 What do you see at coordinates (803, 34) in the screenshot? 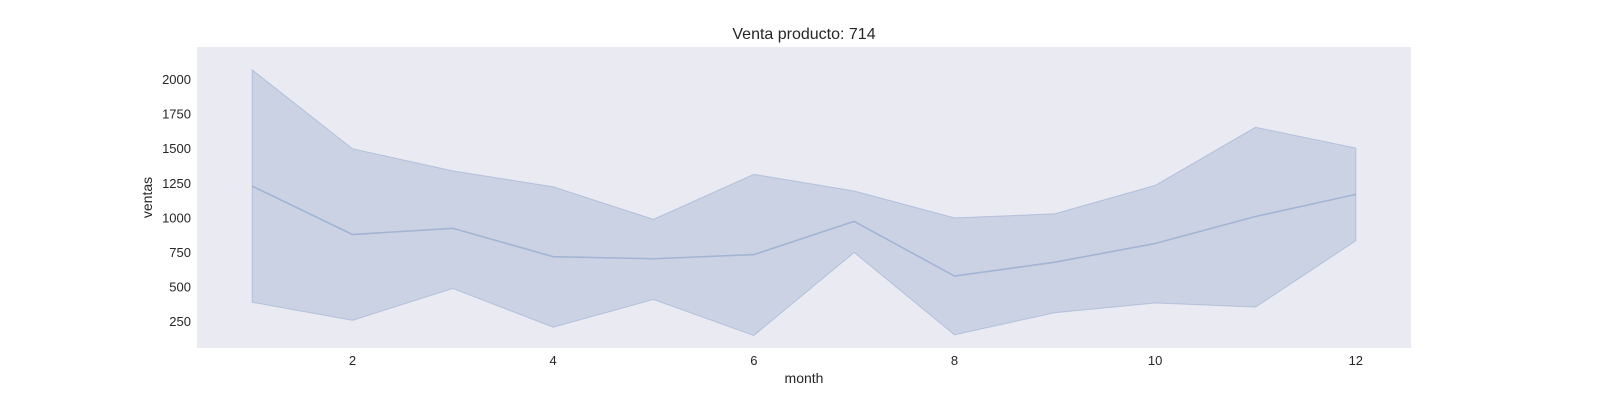
I see `chart-title: Venta producto: 714` at bounding box center [803, 34].